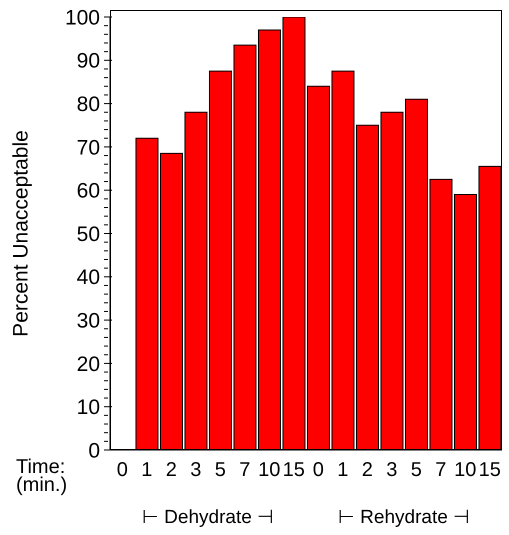  Describe the element at coordinates (208, 517) in the screenshot. I see `text: ⊢ Dehydrate ⊣` at that location.